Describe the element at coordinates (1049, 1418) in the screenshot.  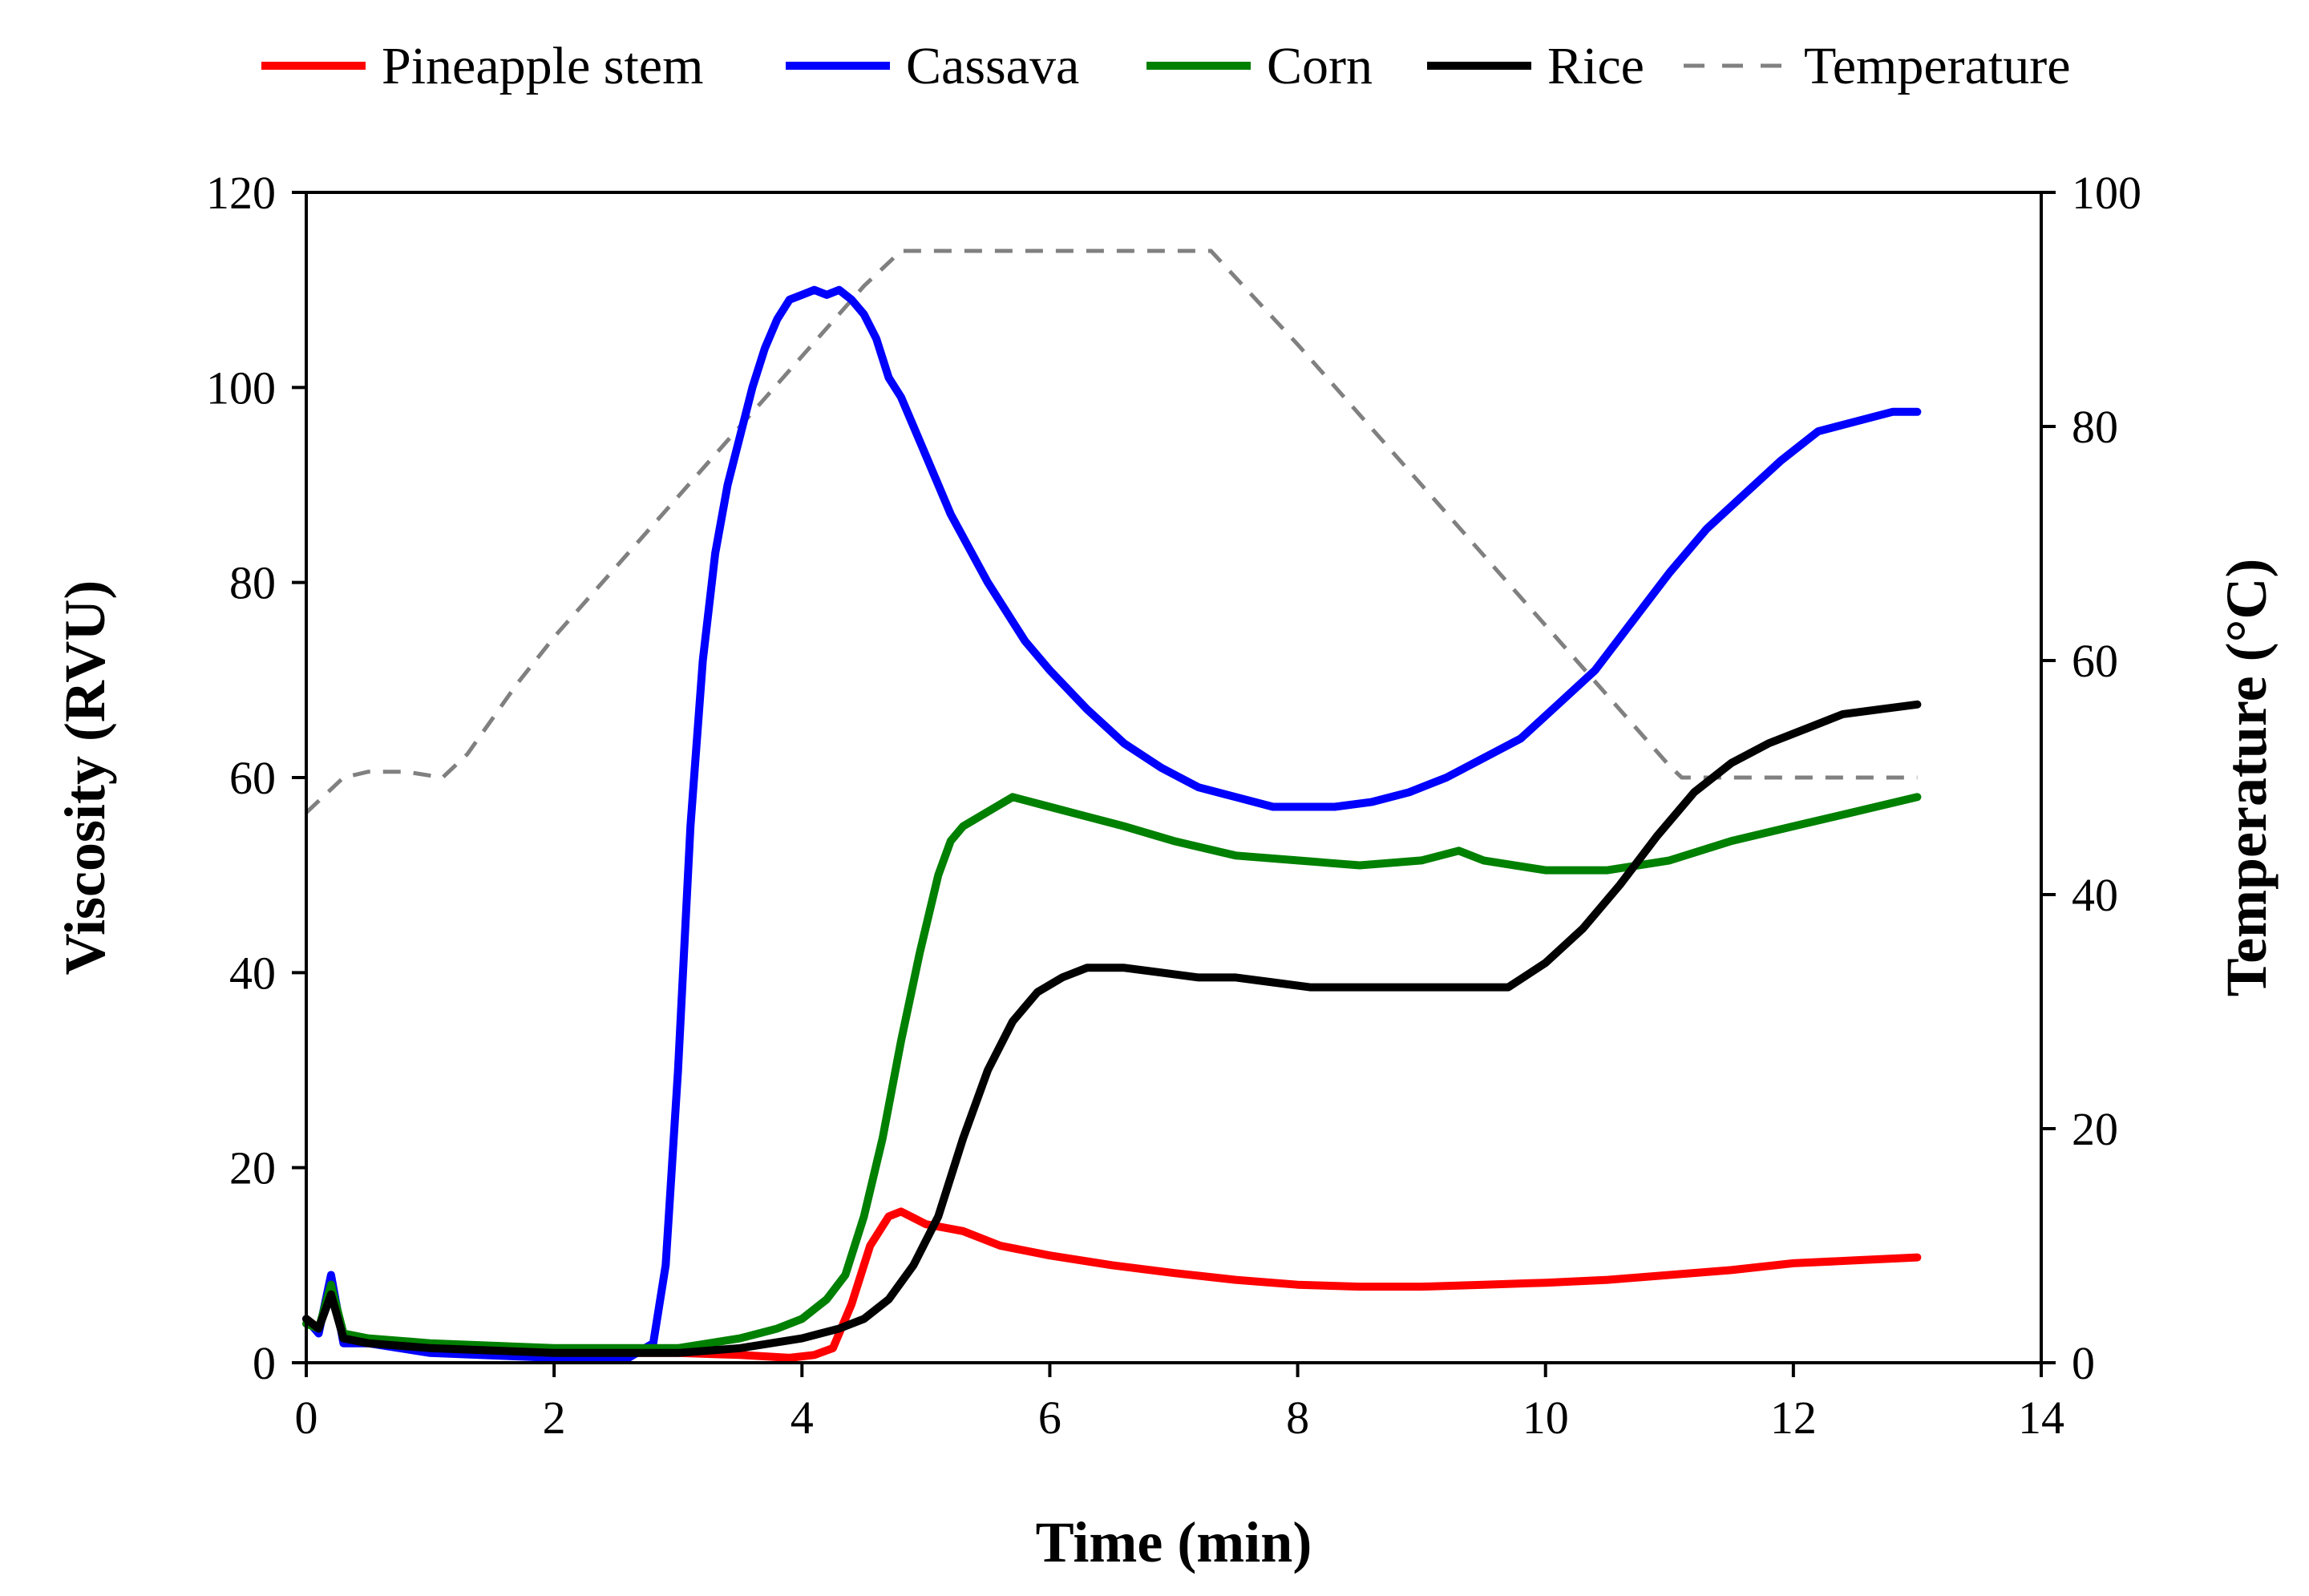
I see `x-tick-label: 6` at that location.